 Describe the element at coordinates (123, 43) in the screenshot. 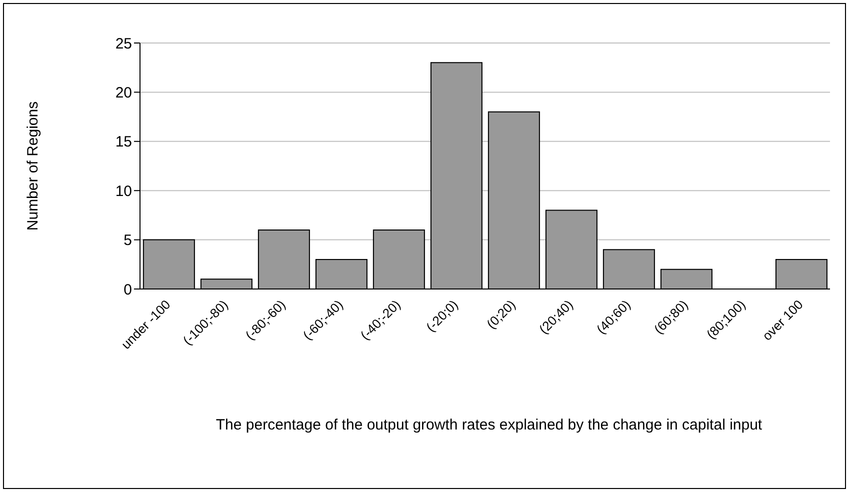

I see `y-tick-label: 25` at that location.